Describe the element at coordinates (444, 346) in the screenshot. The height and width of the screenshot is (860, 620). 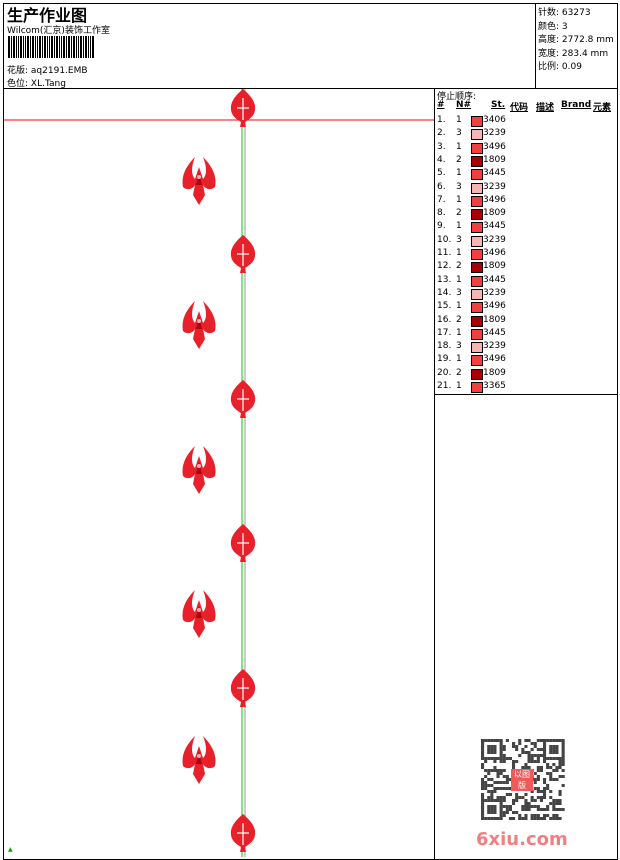
I see `row-index: 18.` at that location.